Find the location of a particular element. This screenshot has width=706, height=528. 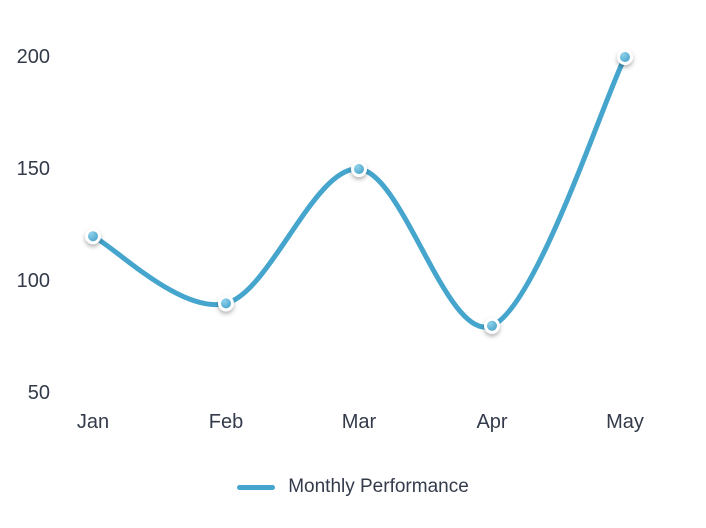

x-tick-label-may: May is located at coordinates (625, 422).